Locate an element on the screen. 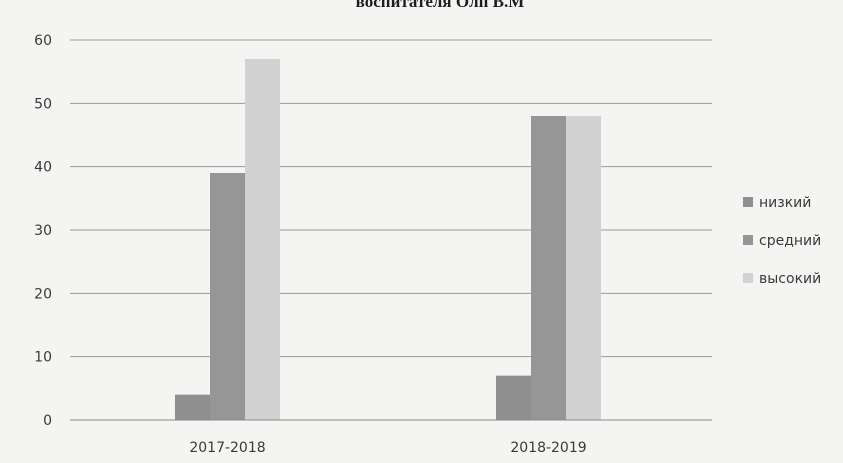  bar-средний-2017-2018 is located at coordinates (227, 296).